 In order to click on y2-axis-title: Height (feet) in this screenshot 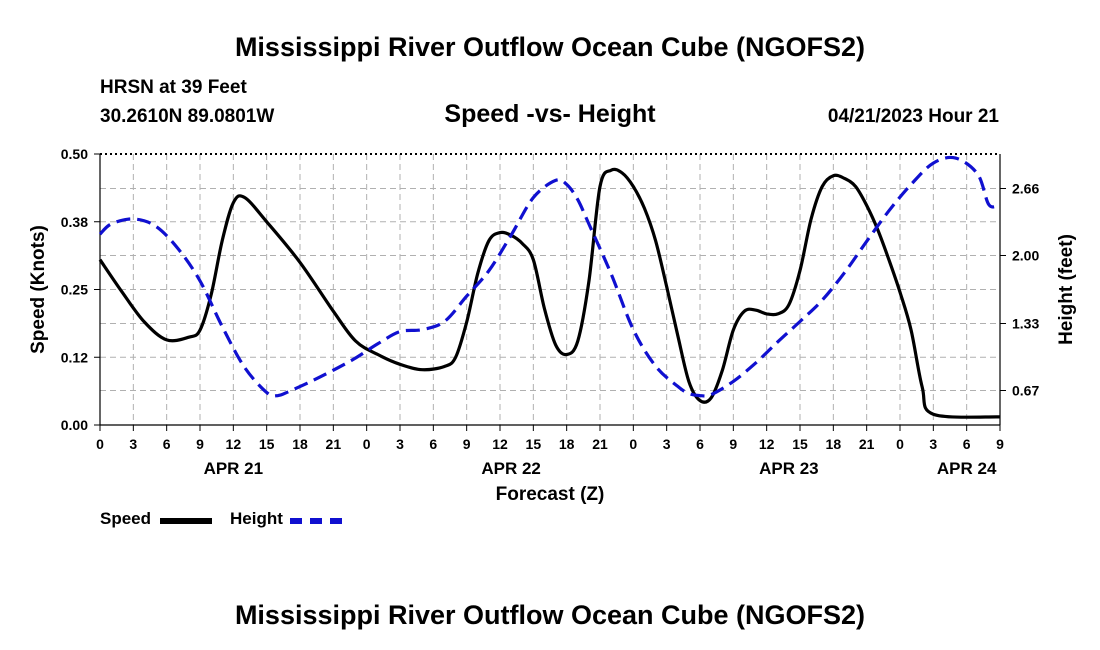, I will do `click(1066, 289)`.